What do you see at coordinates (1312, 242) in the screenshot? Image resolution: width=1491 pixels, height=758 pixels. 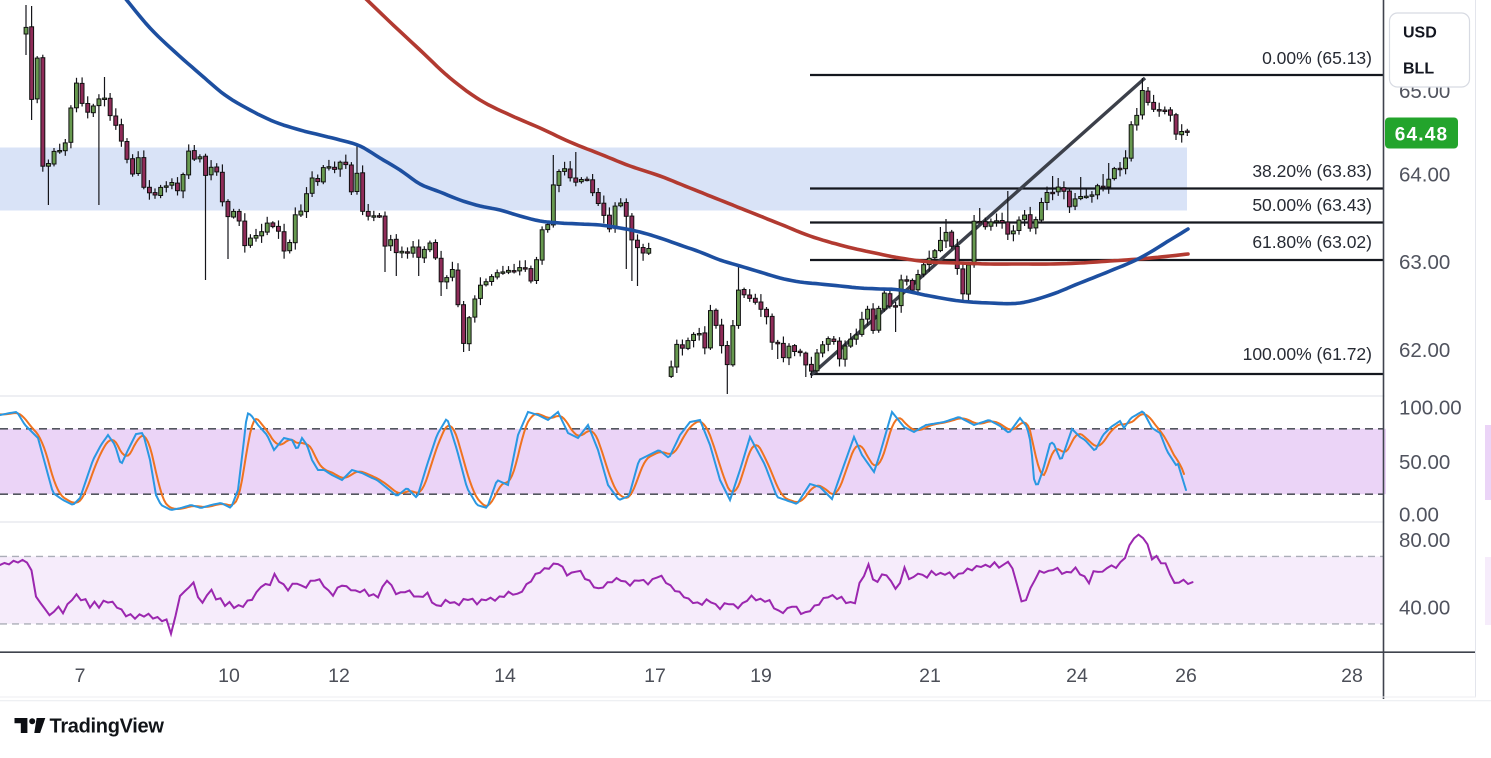 I see `svg-text: 61.80% (63.02)` at bounding box center [1312, 242].